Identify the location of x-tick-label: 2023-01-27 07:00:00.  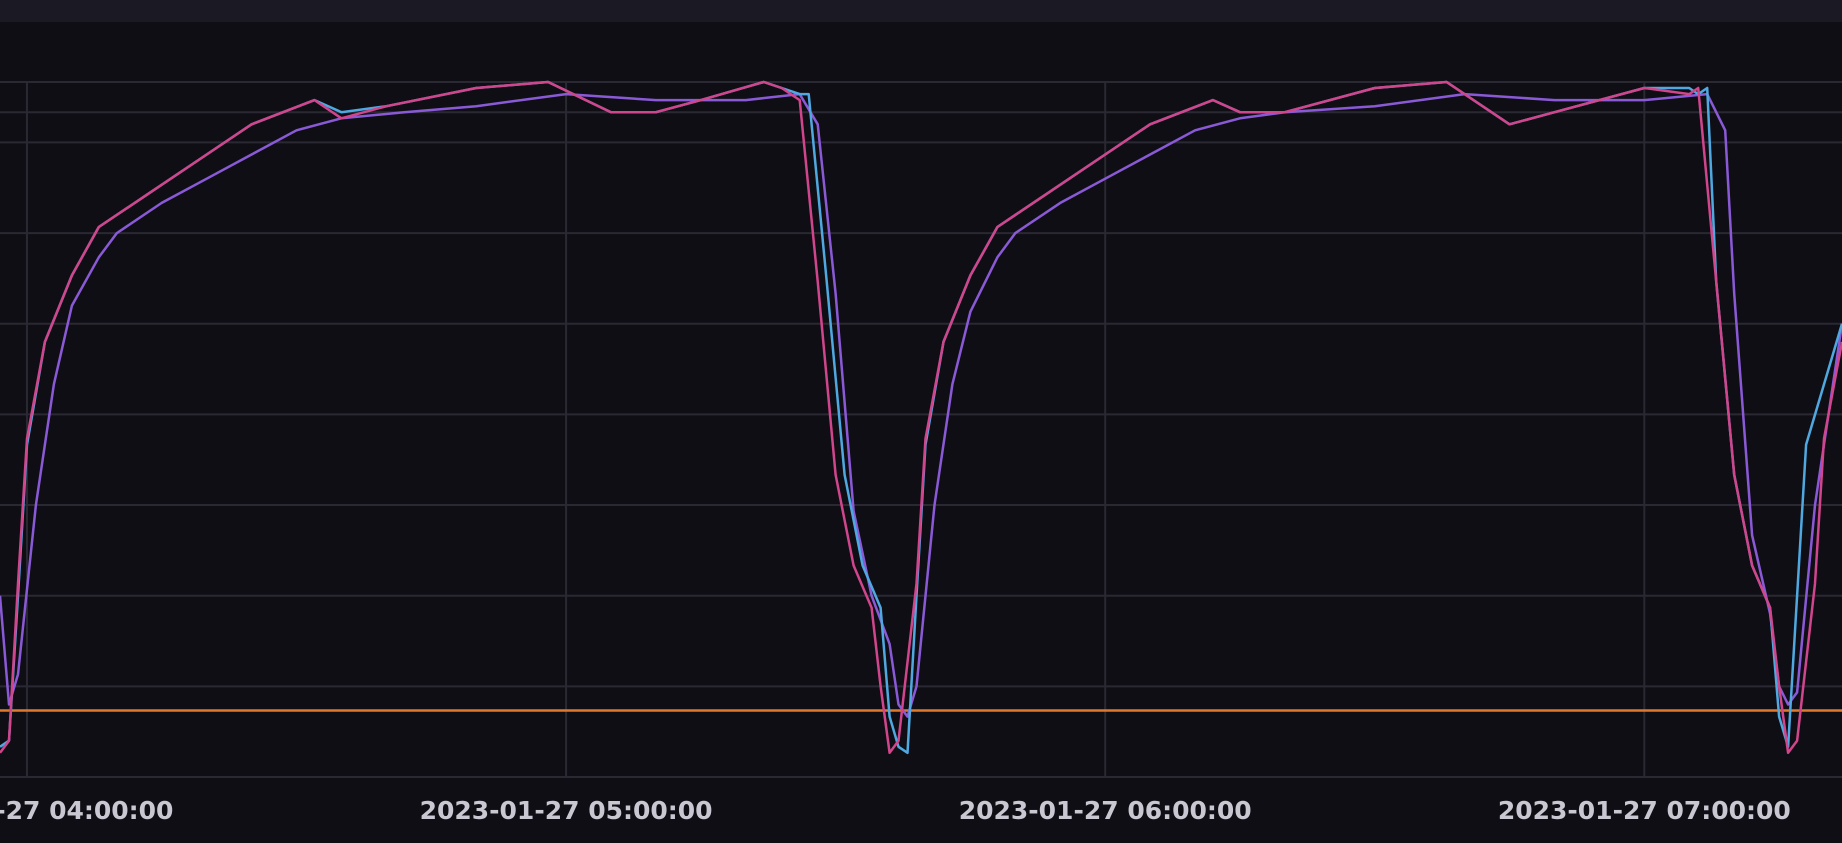
(1644, 810).